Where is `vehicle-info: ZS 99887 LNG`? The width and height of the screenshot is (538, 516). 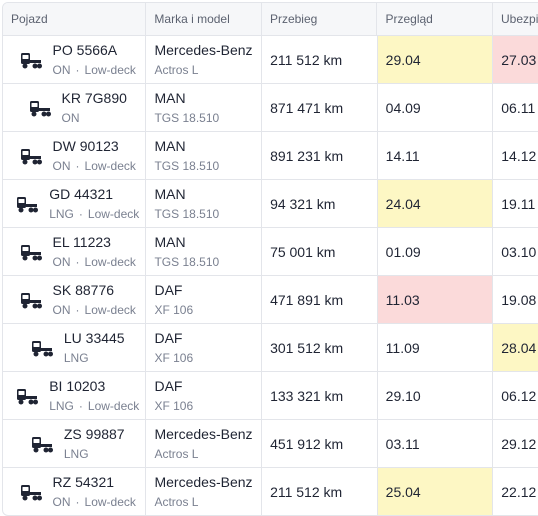
vehicle-info: ZS 99887 LNG is located at coordinates (94, 443).